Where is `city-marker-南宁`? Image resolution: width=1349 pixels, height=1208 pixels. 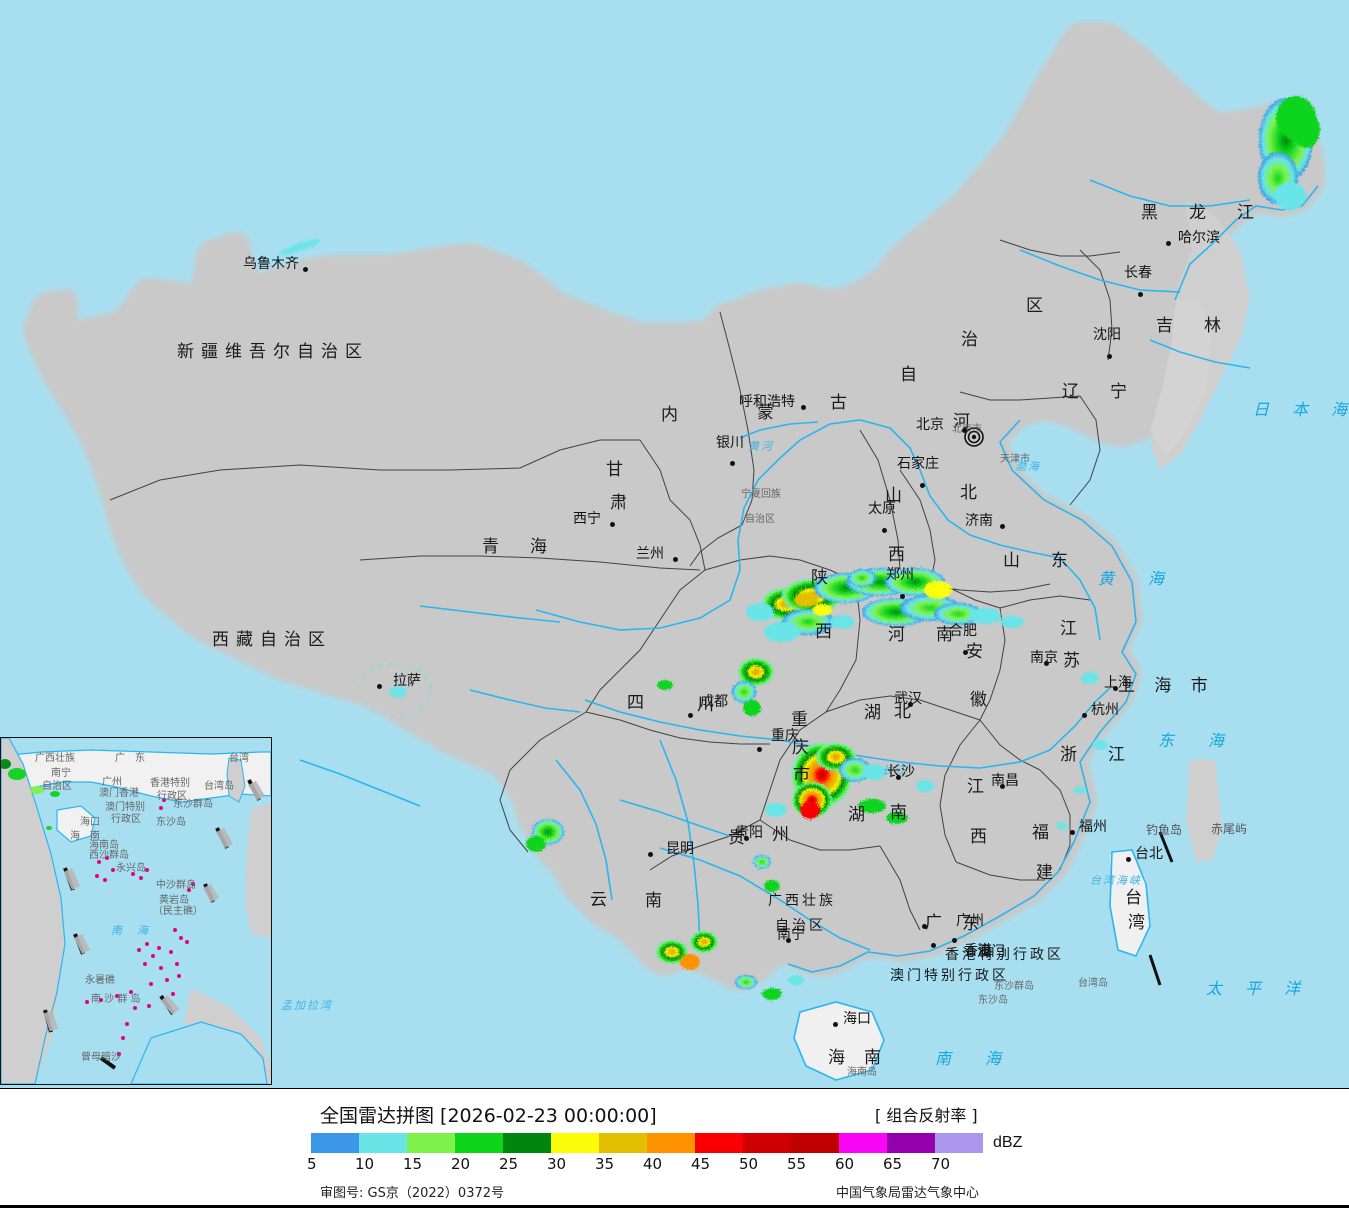
city-marker-南宁 is located at coordinates (788, 940).